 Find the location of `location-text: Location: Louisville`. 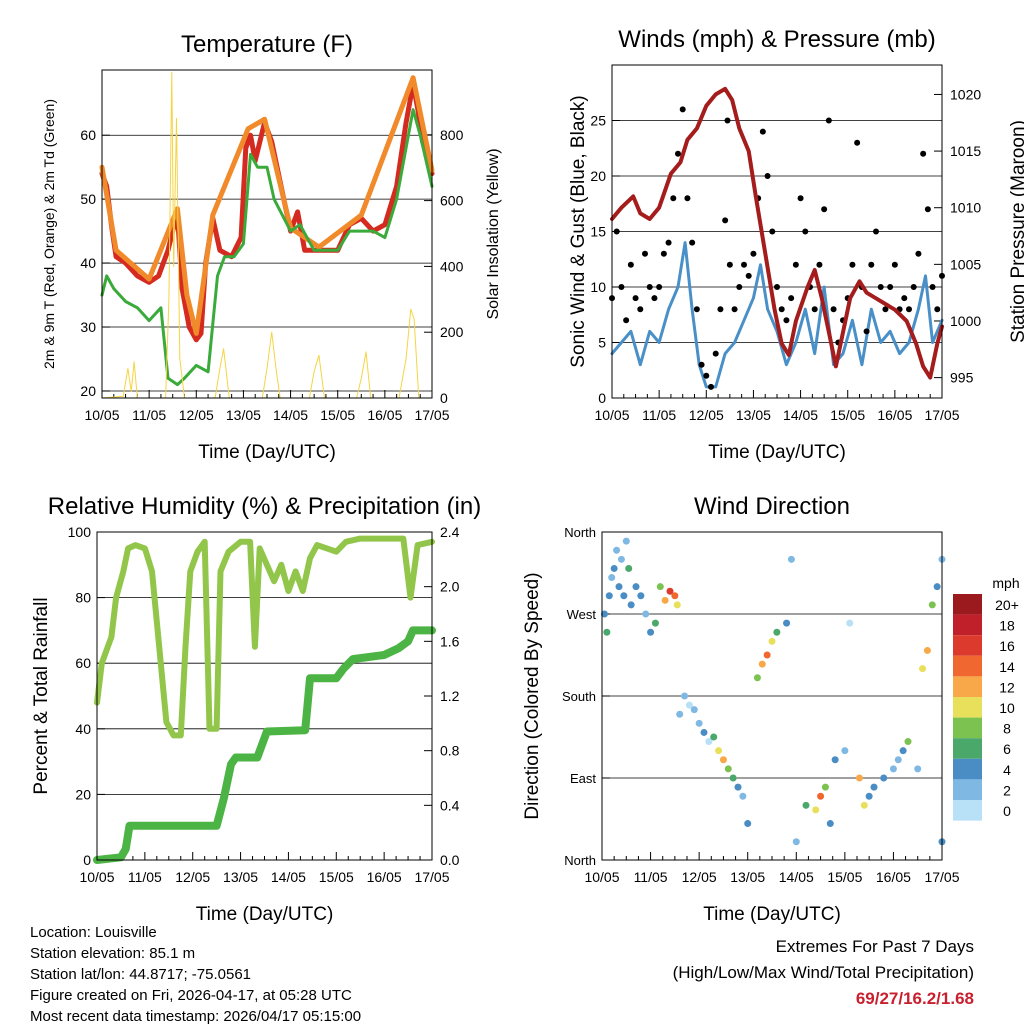

location-text: Location: Louisville is located at coordinates (93, 932).